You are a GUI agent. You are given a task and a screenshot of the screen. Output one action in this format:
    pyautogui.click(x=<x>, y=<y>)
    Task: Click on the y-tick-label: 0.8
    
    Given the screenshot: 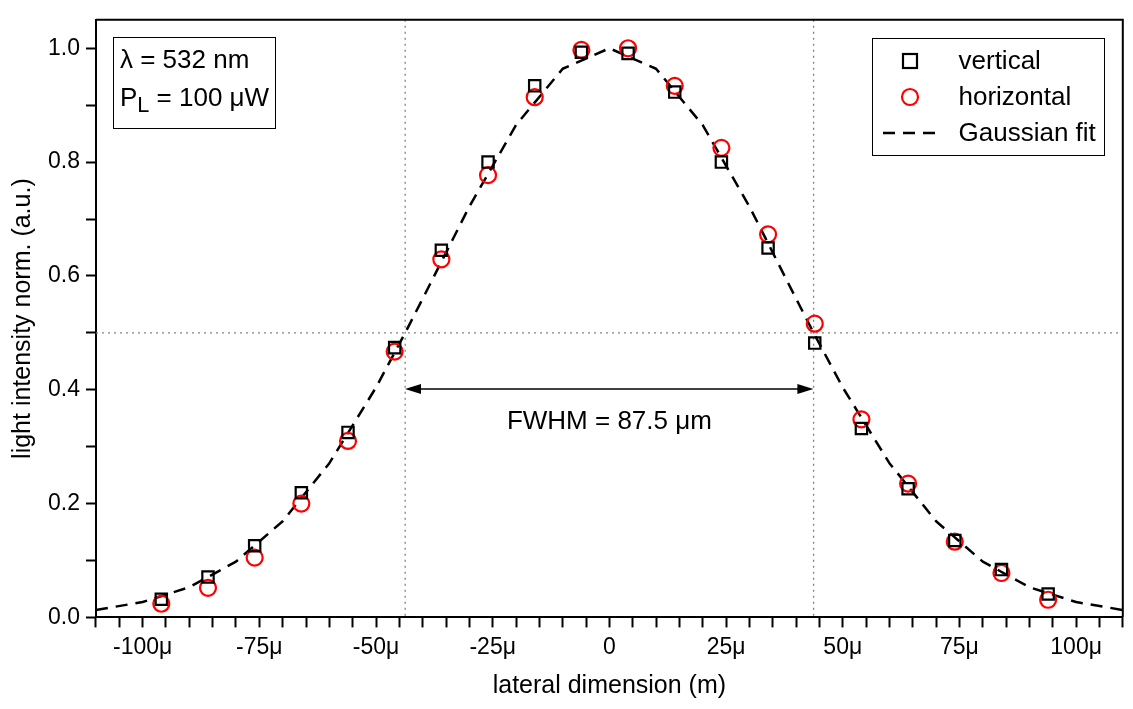 What is the action you would take?
    pyautogui.click(x=63, y=160)
    